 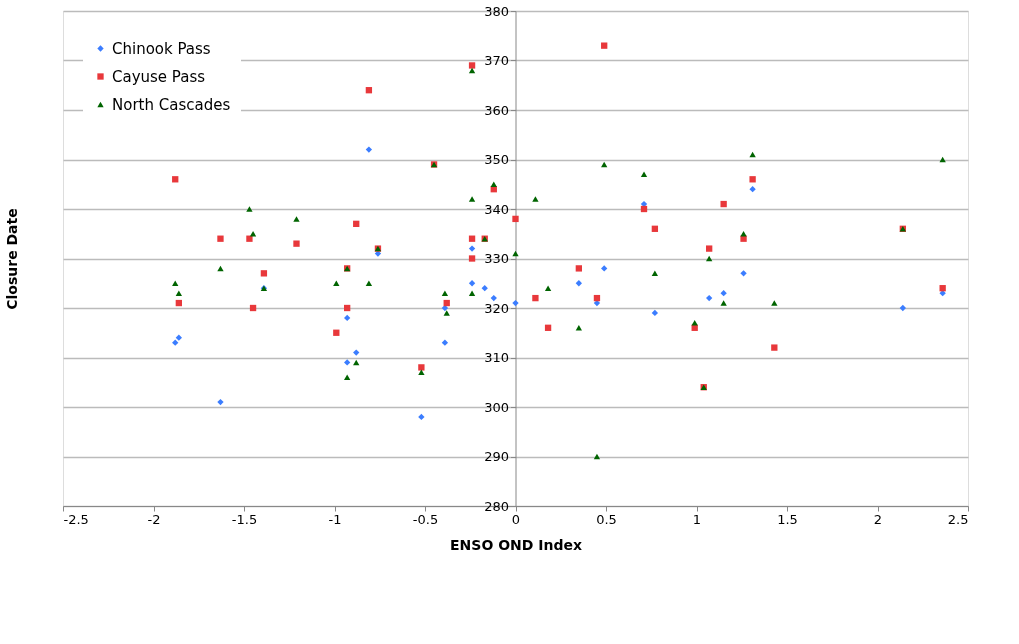 What do you see at coordinates (335, 519) in the screenshot?
I see `x-tick-label: -1` at bounding box center [335, 519].